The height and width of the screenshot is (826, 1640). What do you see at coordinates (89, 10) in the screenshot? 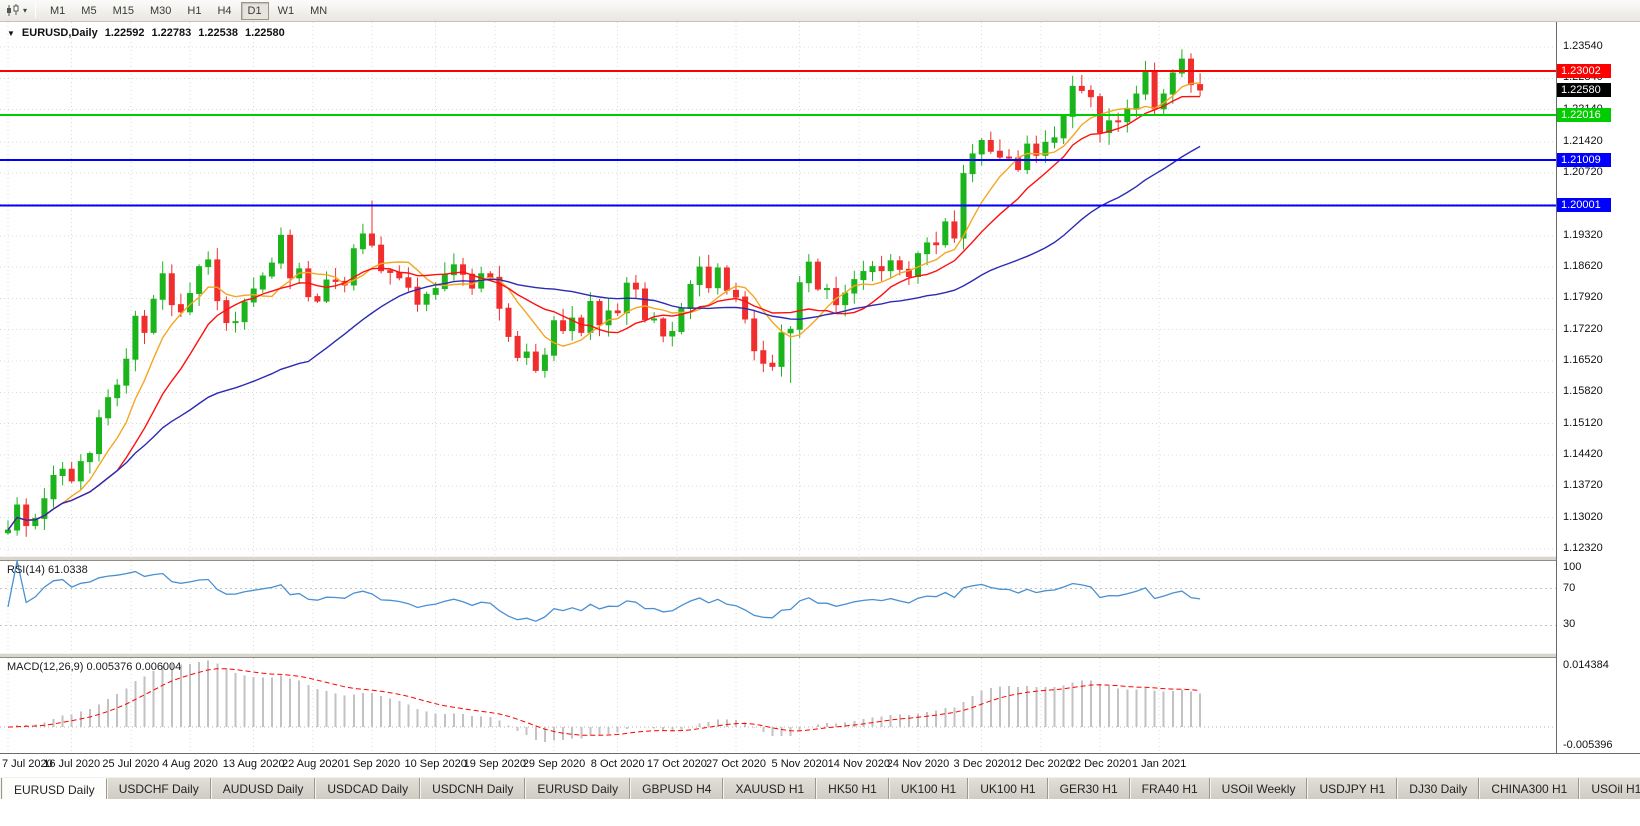
I see `timeframe-button-M5: M5` at bounding box center [89, 10].